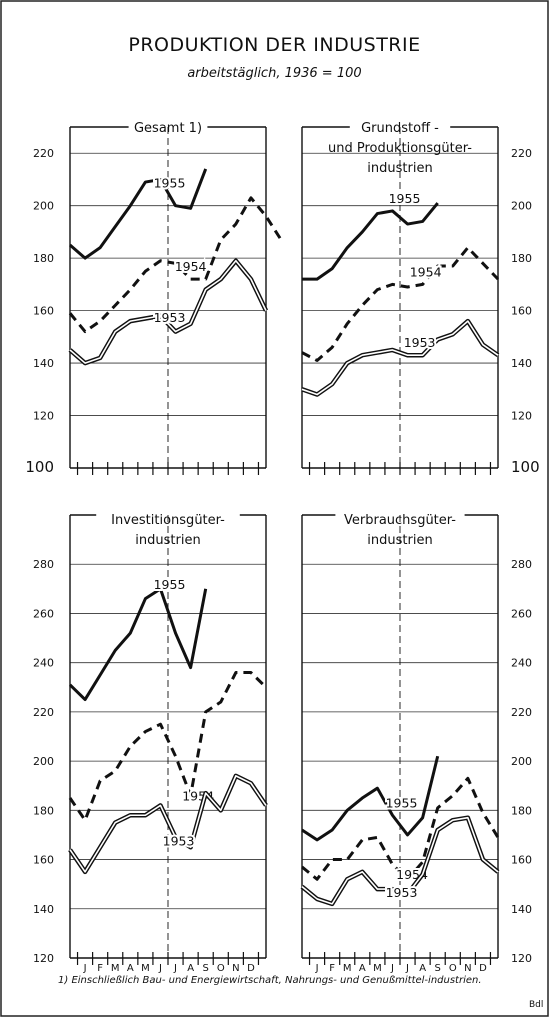  Describe the element at coordinates (274, 45) in the screenshot. I see `page-title: PRODUKTION DER INDUSTRIE` at that location.